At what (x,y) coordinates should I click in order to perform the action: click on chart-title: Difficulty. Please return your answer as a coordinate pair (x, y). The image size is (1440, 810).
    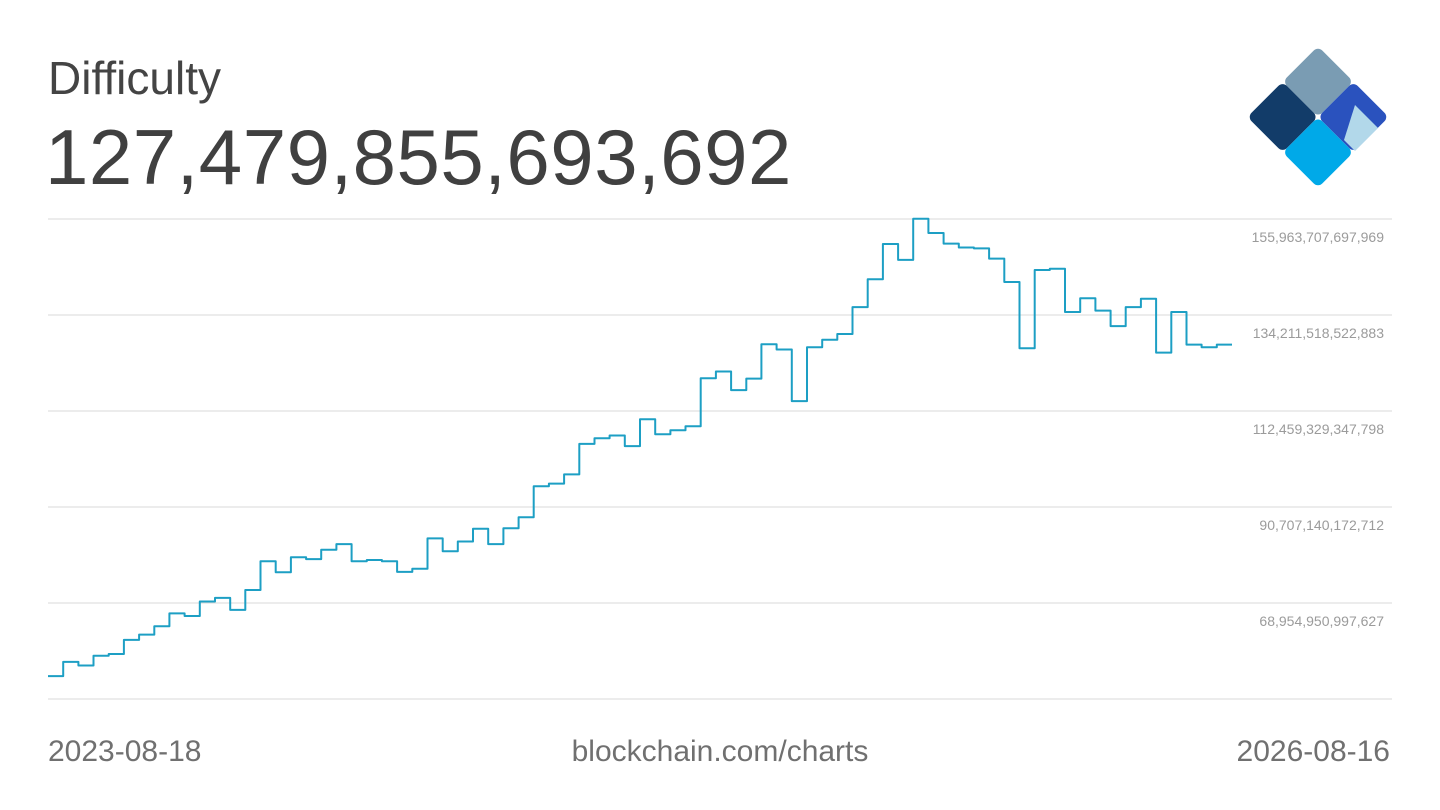
    Looking at the image, I should click on (134, 78).